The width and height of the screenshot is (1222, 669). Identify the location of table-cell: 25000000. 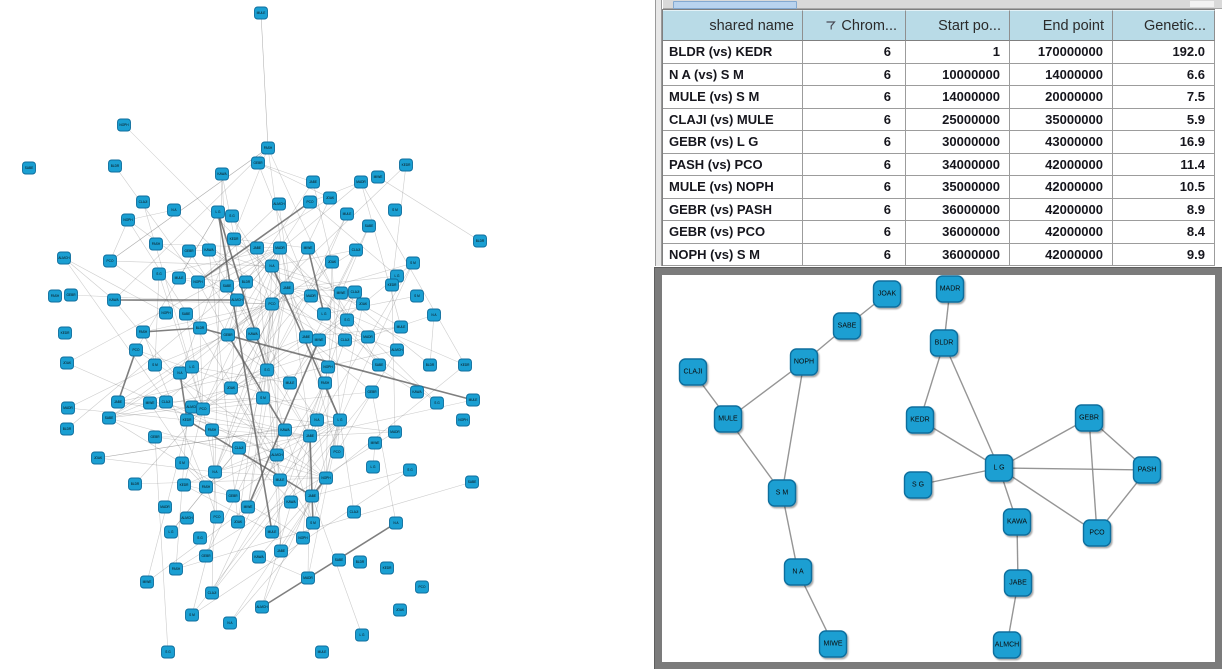
(958, 119).